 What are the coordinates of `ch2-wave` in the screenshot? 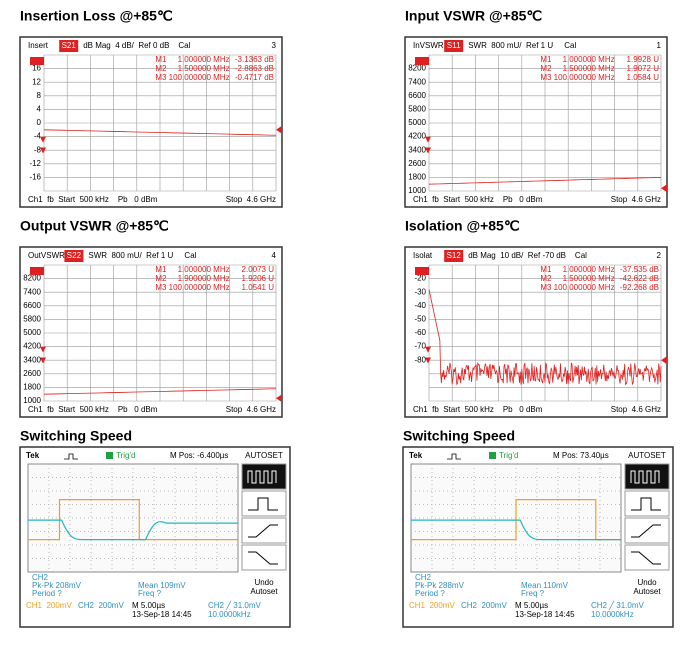 It's located at (133, 530).